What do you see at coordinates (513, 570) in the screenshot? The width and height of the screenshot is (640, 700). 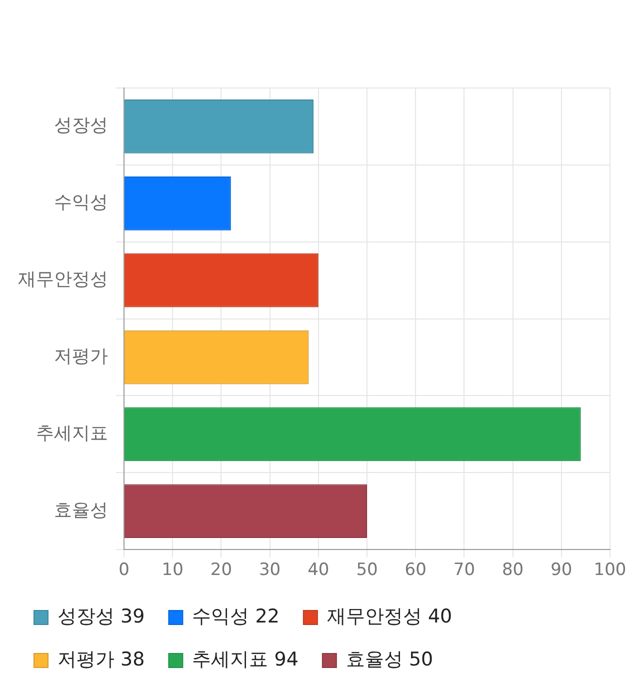 I see `x-tick-label: 80` at bounding box center [513, 570].